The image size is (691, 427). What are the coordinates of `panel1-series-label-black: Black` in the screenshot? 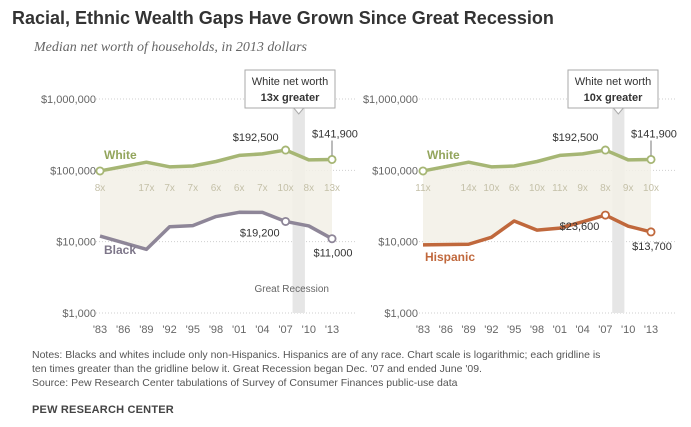 It's located at (120, 250).